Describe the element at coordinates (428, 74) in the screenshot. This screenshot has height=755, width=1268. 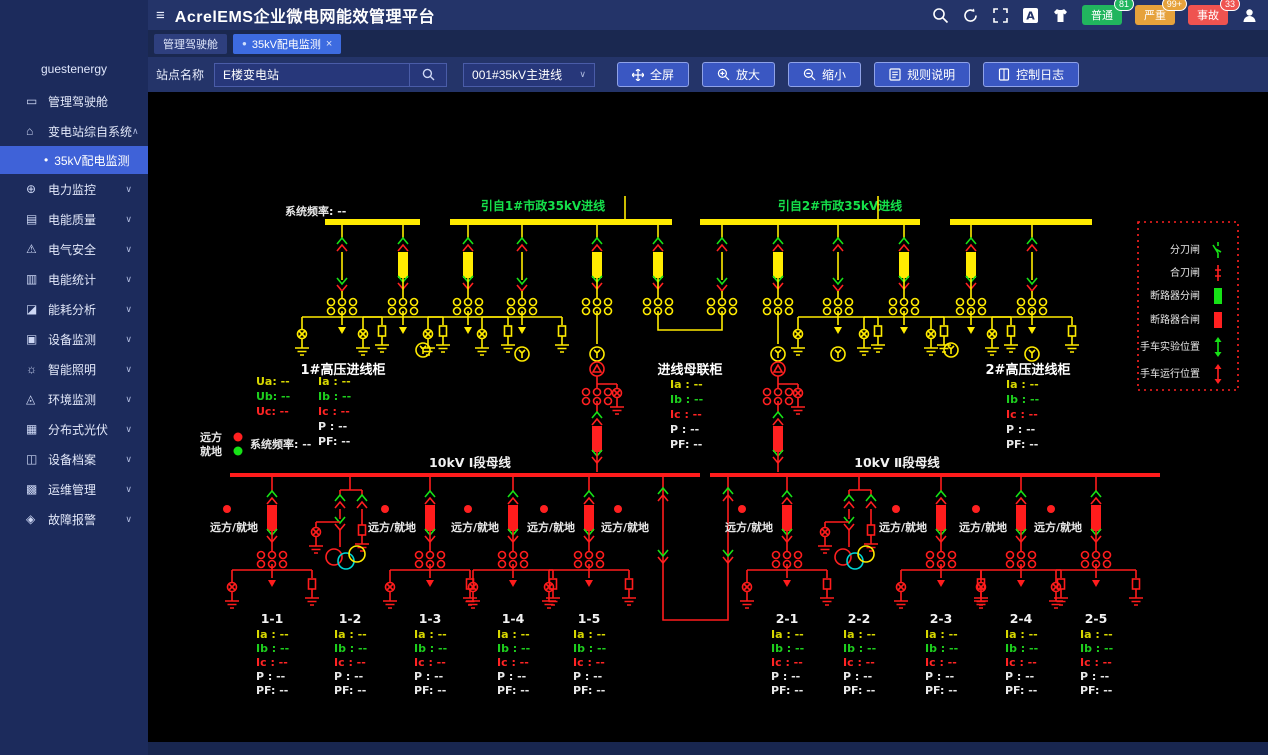
I see `search-button` at that location.